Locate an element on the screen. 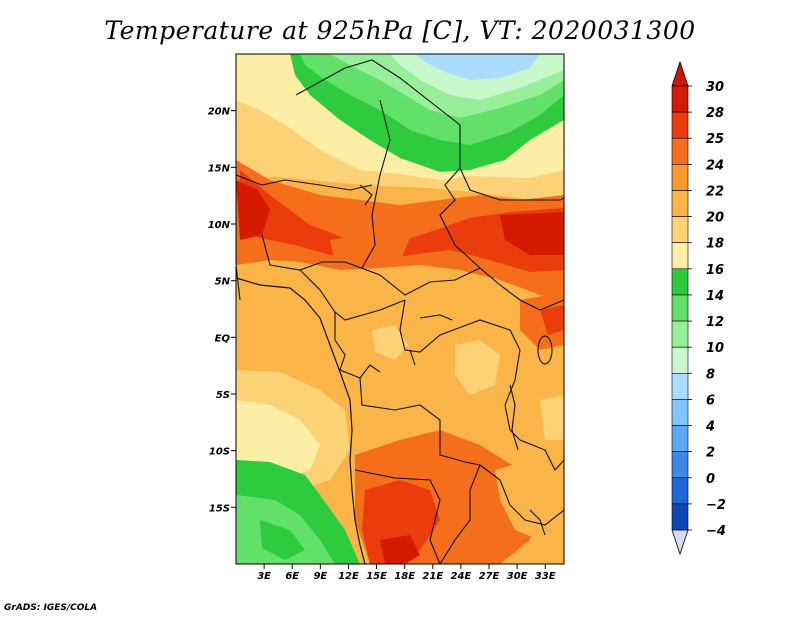 The height and width of the screenshot is (618, 800). colorbar-level-label: 2 is located at coordinates (710, 453).